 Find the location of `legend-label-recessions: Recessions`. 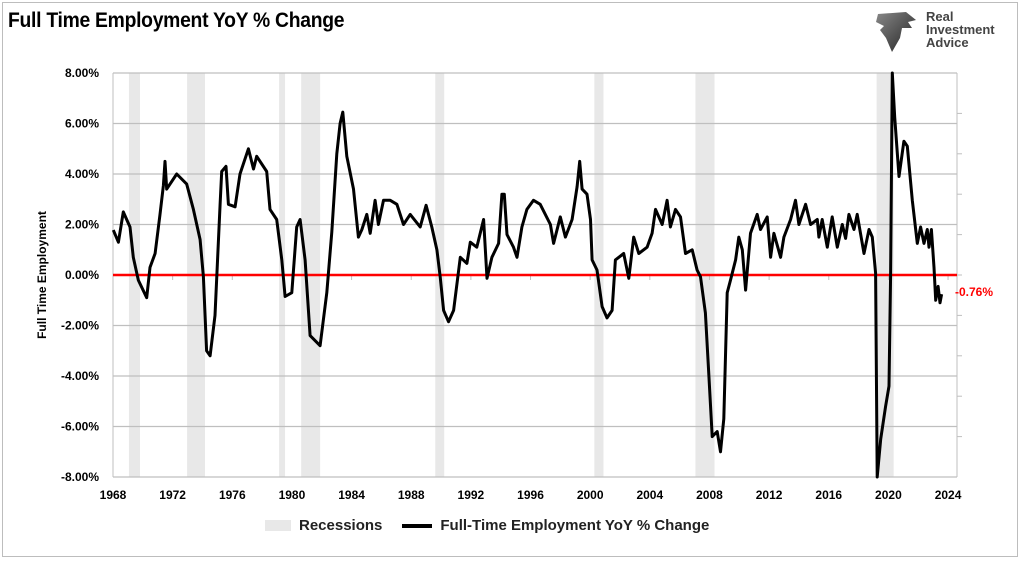

legend-label-recessions: Recessions is located at coordinates (341, 525).